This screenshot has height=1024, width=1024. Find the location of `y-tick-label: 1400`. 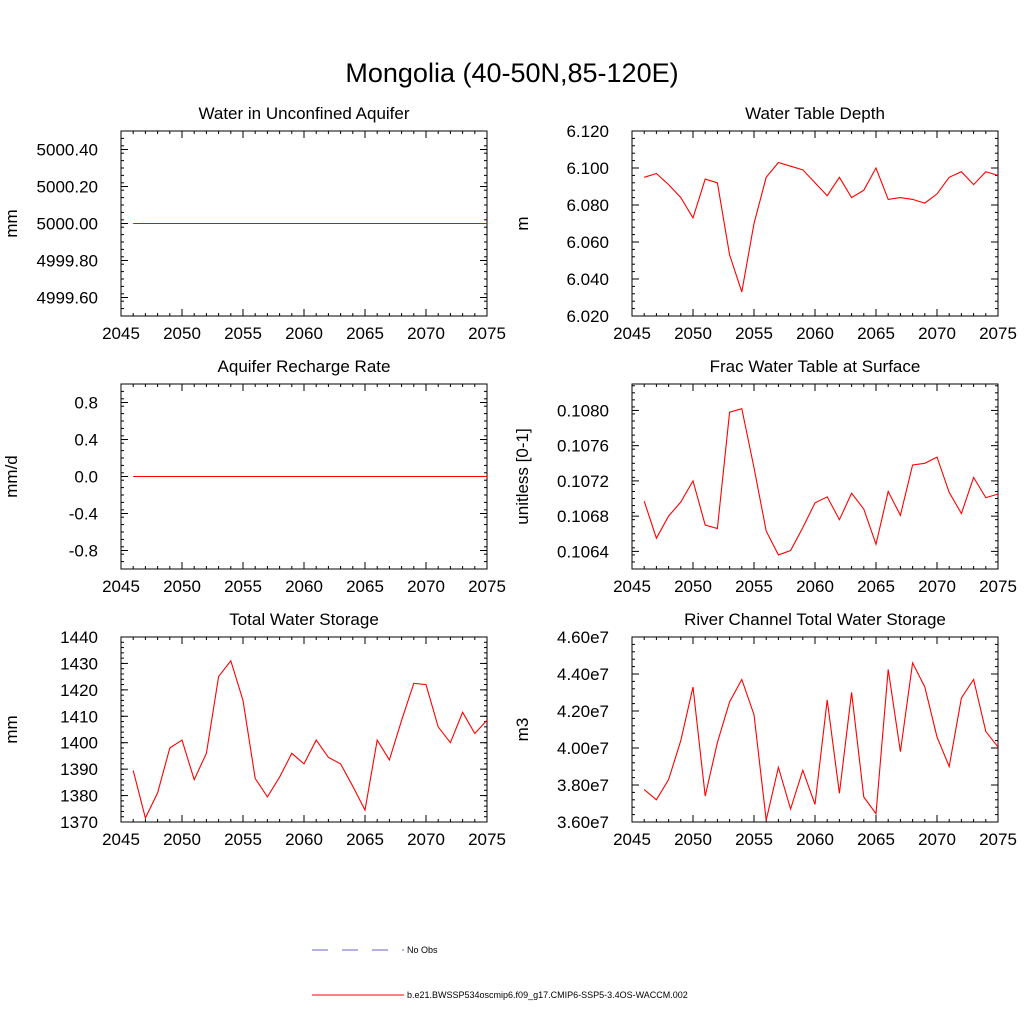

y-tick-label: 1400 is located at coordinates (79, 743).